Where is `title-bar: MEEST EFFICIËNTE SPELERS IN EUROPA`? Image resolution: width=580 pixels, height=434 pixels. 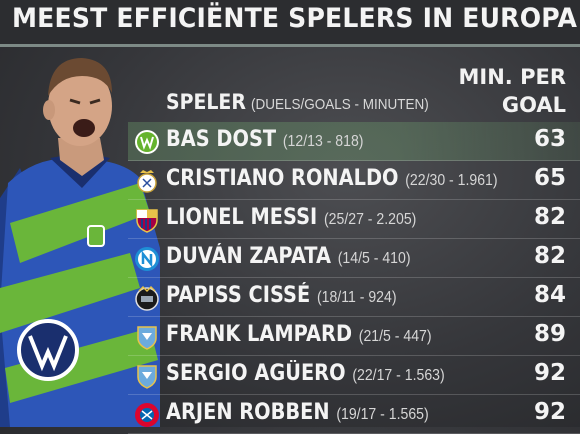
title-bar: MEEST EFFICIËNTE SPELERS IN EUROPA is located at coordinates (290, 22).